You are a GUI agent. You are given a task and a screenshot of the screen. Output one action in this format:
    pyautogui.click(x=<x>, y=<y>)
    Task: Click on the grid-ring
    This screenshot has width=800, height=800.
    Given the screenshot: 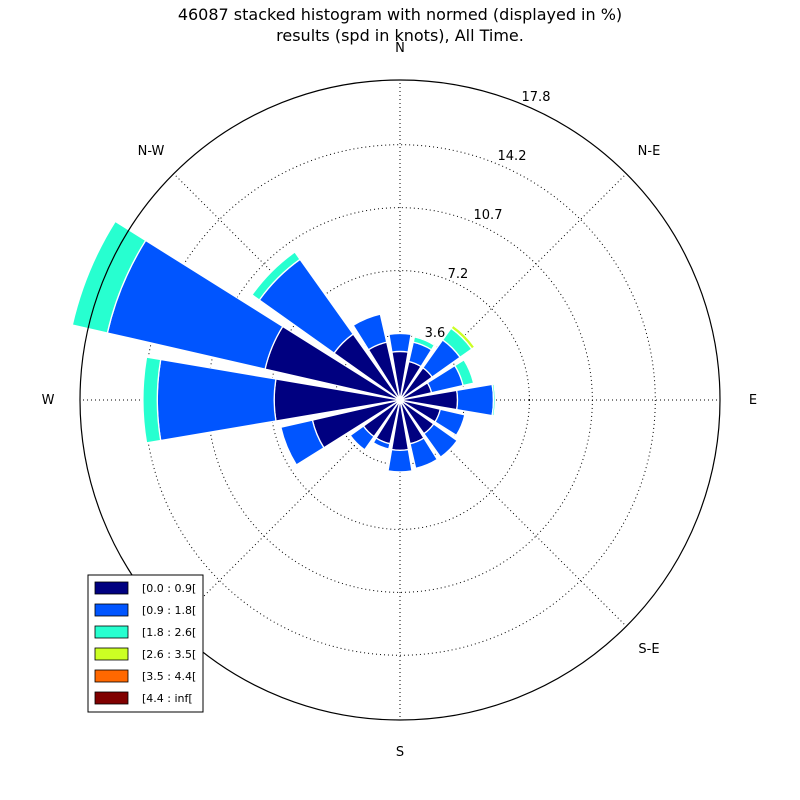 What is the action you would take?
    pyautogui.click(x=400, y=400)
    